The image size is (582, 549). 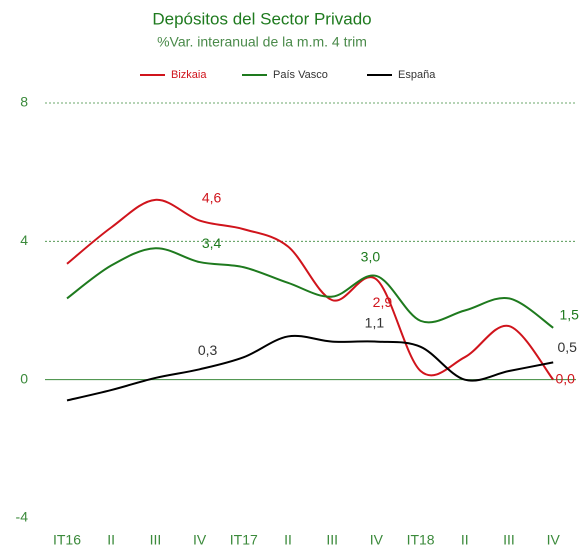 I want to click on data-label: 0,0, so click(x=565, y=378).